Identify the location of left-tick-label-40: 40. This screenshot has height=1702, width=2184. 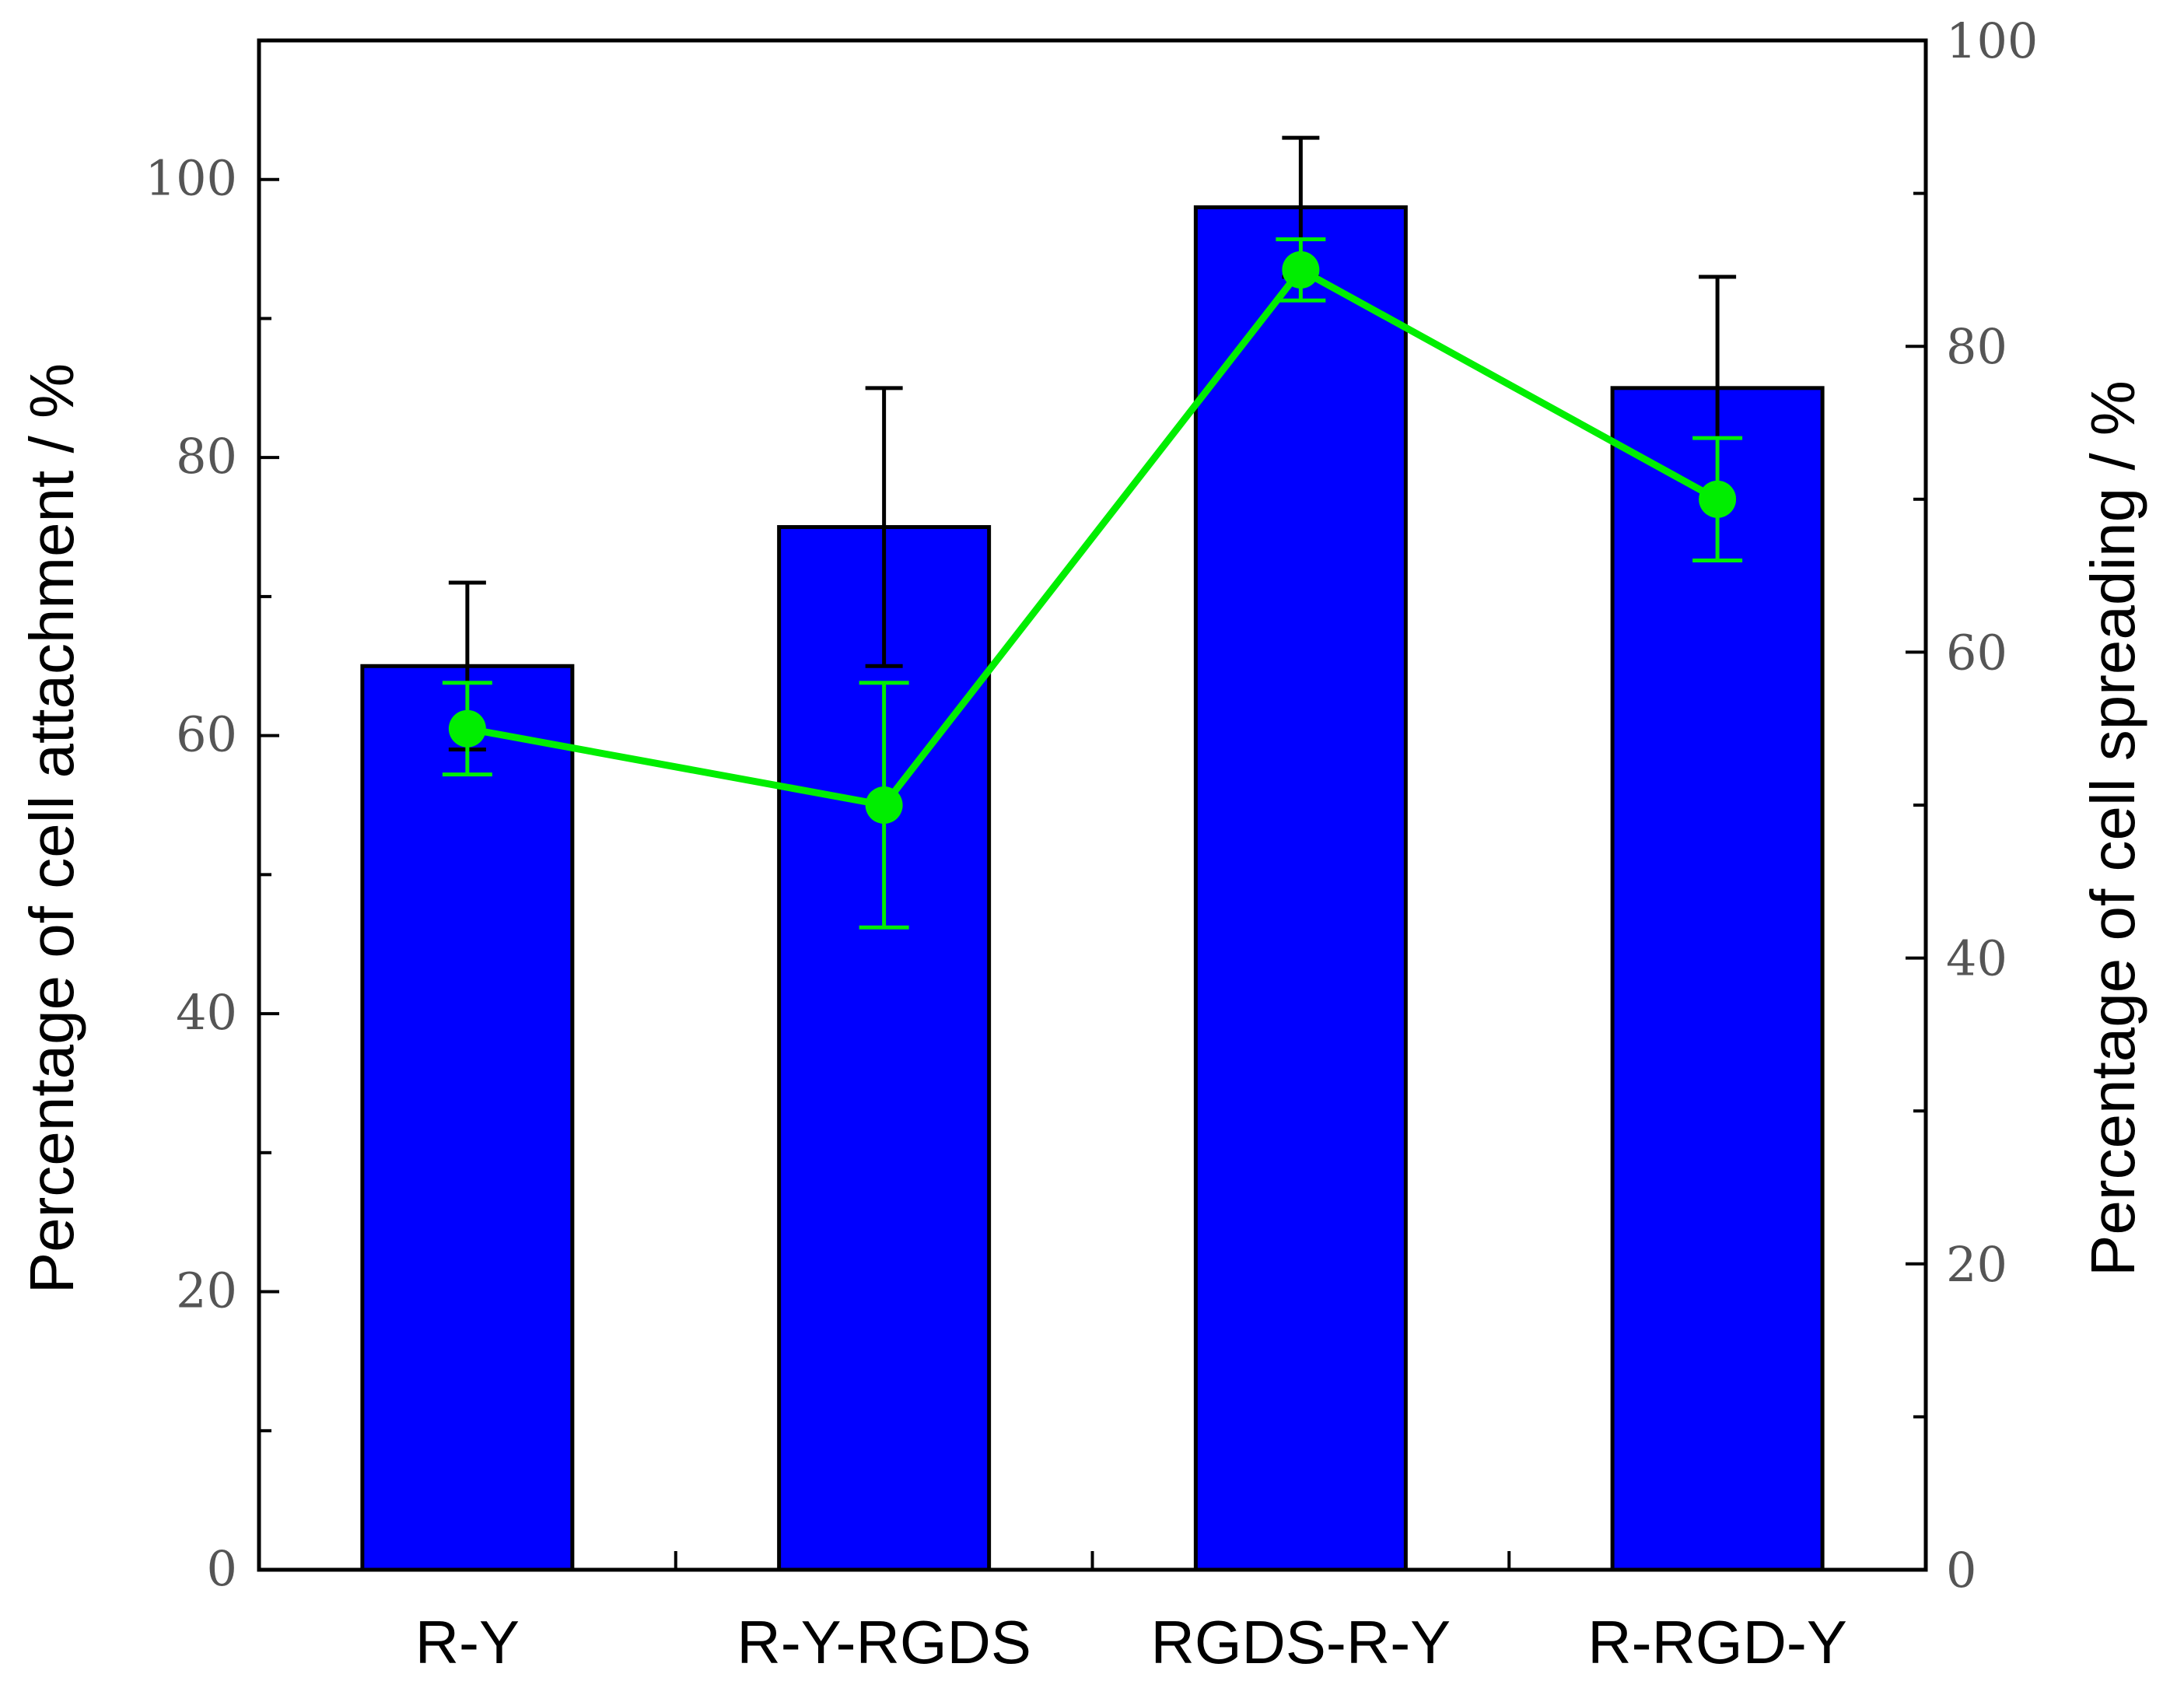
(206, 1013).